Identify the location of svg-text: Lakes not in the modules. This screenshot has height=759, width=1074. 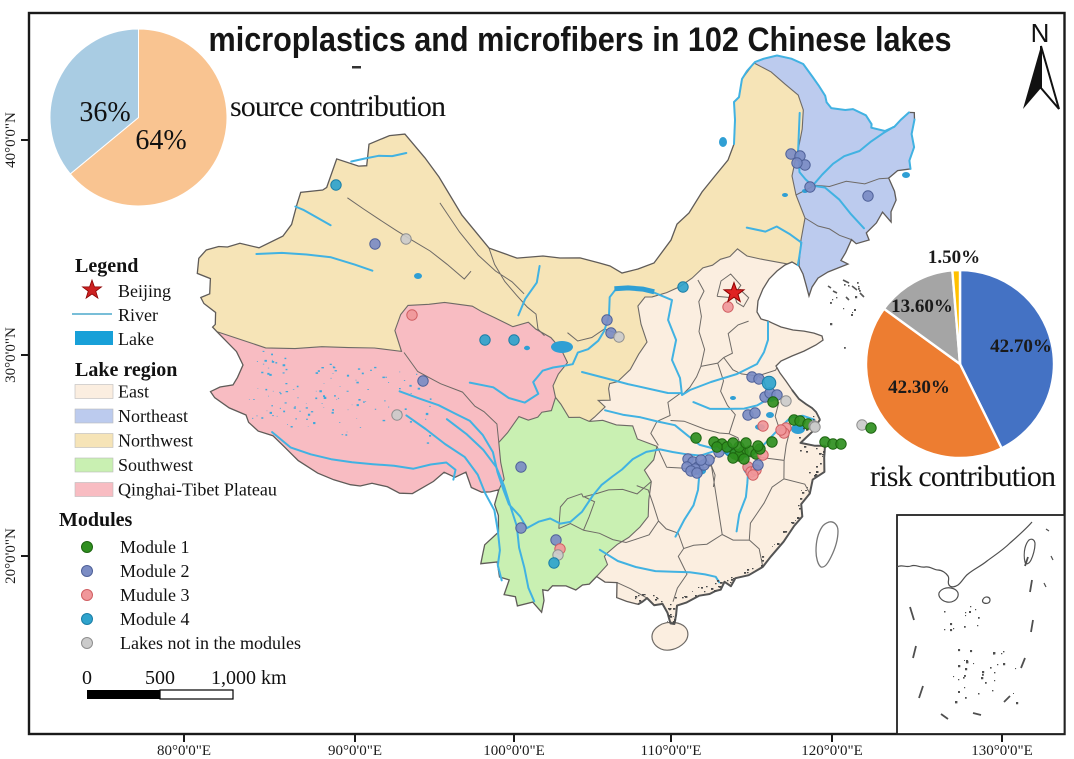
(210, 643).